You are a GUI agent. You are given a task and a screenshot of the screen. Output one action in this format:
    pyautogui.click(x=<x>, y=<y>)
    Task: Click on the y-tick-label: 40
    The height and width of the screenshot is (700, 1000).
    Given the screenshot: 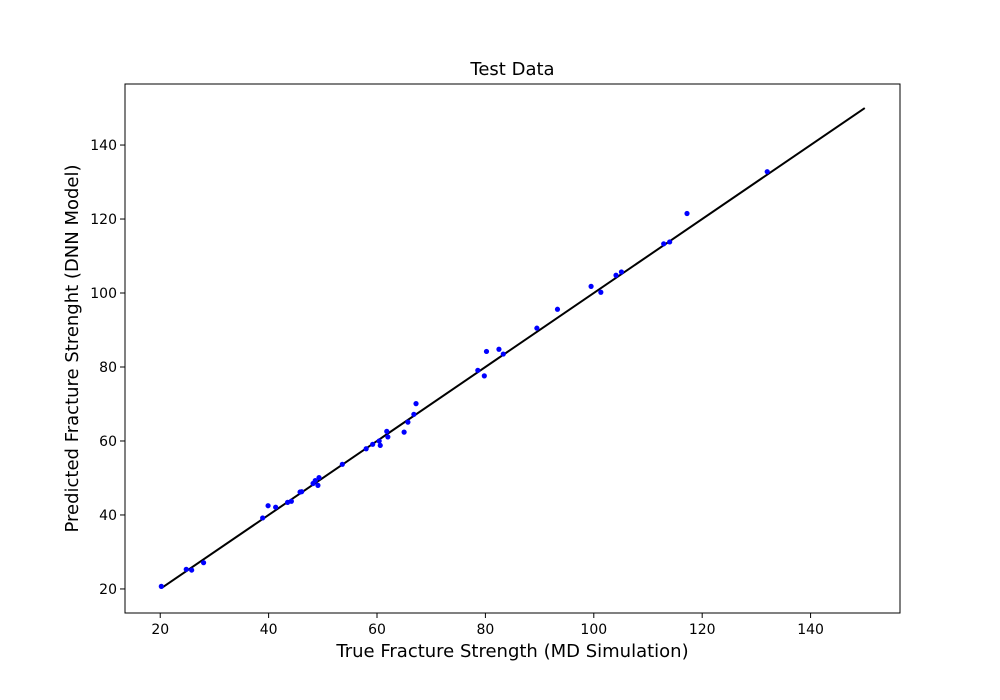 What is the action you would take?
    pyautogui.click(x=108, y=516)
    